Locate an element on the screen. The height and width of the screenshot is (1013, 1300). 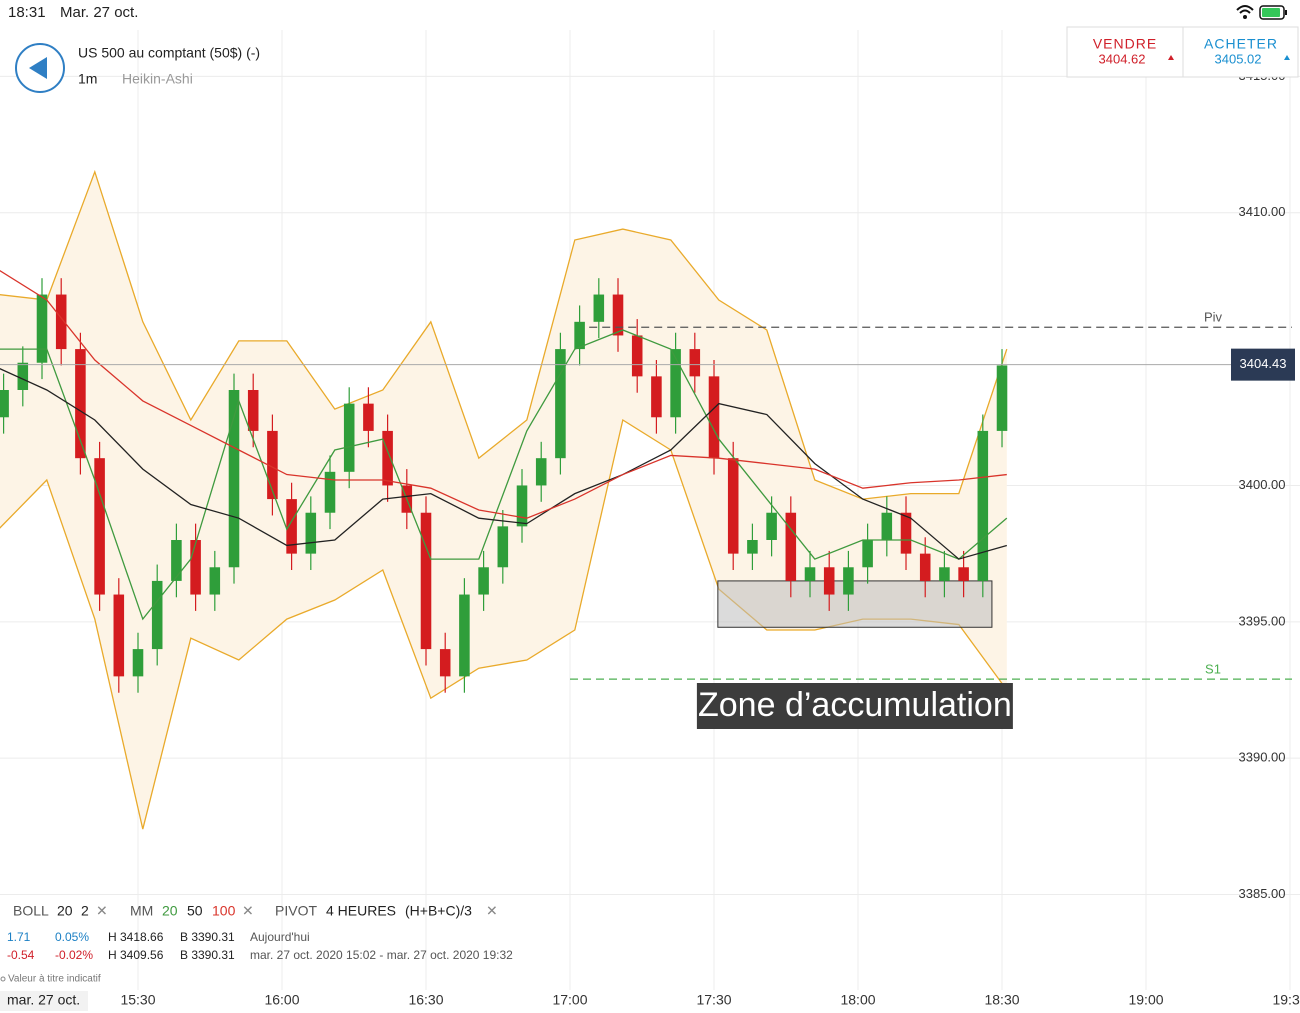
indicator-param: (H+B+C)/3 is located at coordinates (438, 911).